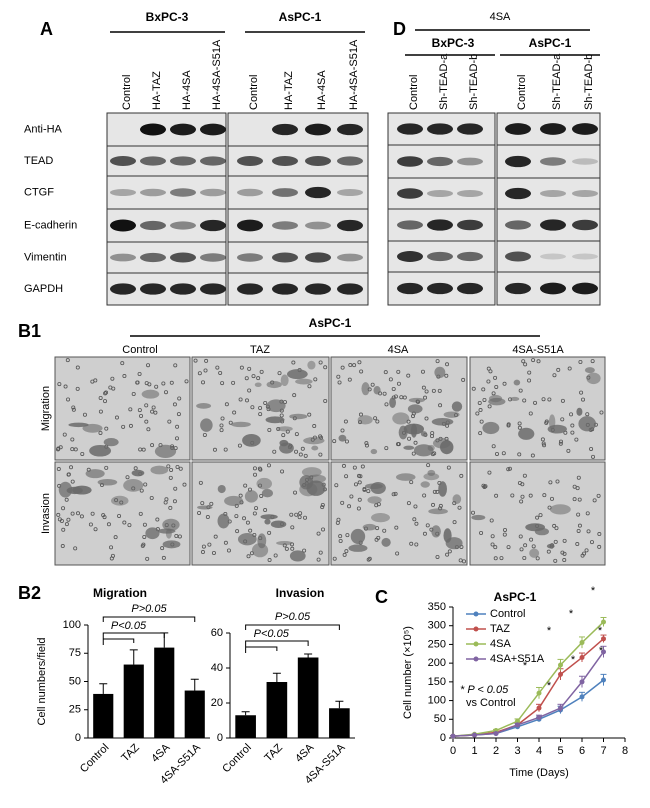  What do you see at coordinates (496, 751) in the screenshot?
I see `x-tick-label: 2` at bounding box center [496, 751].